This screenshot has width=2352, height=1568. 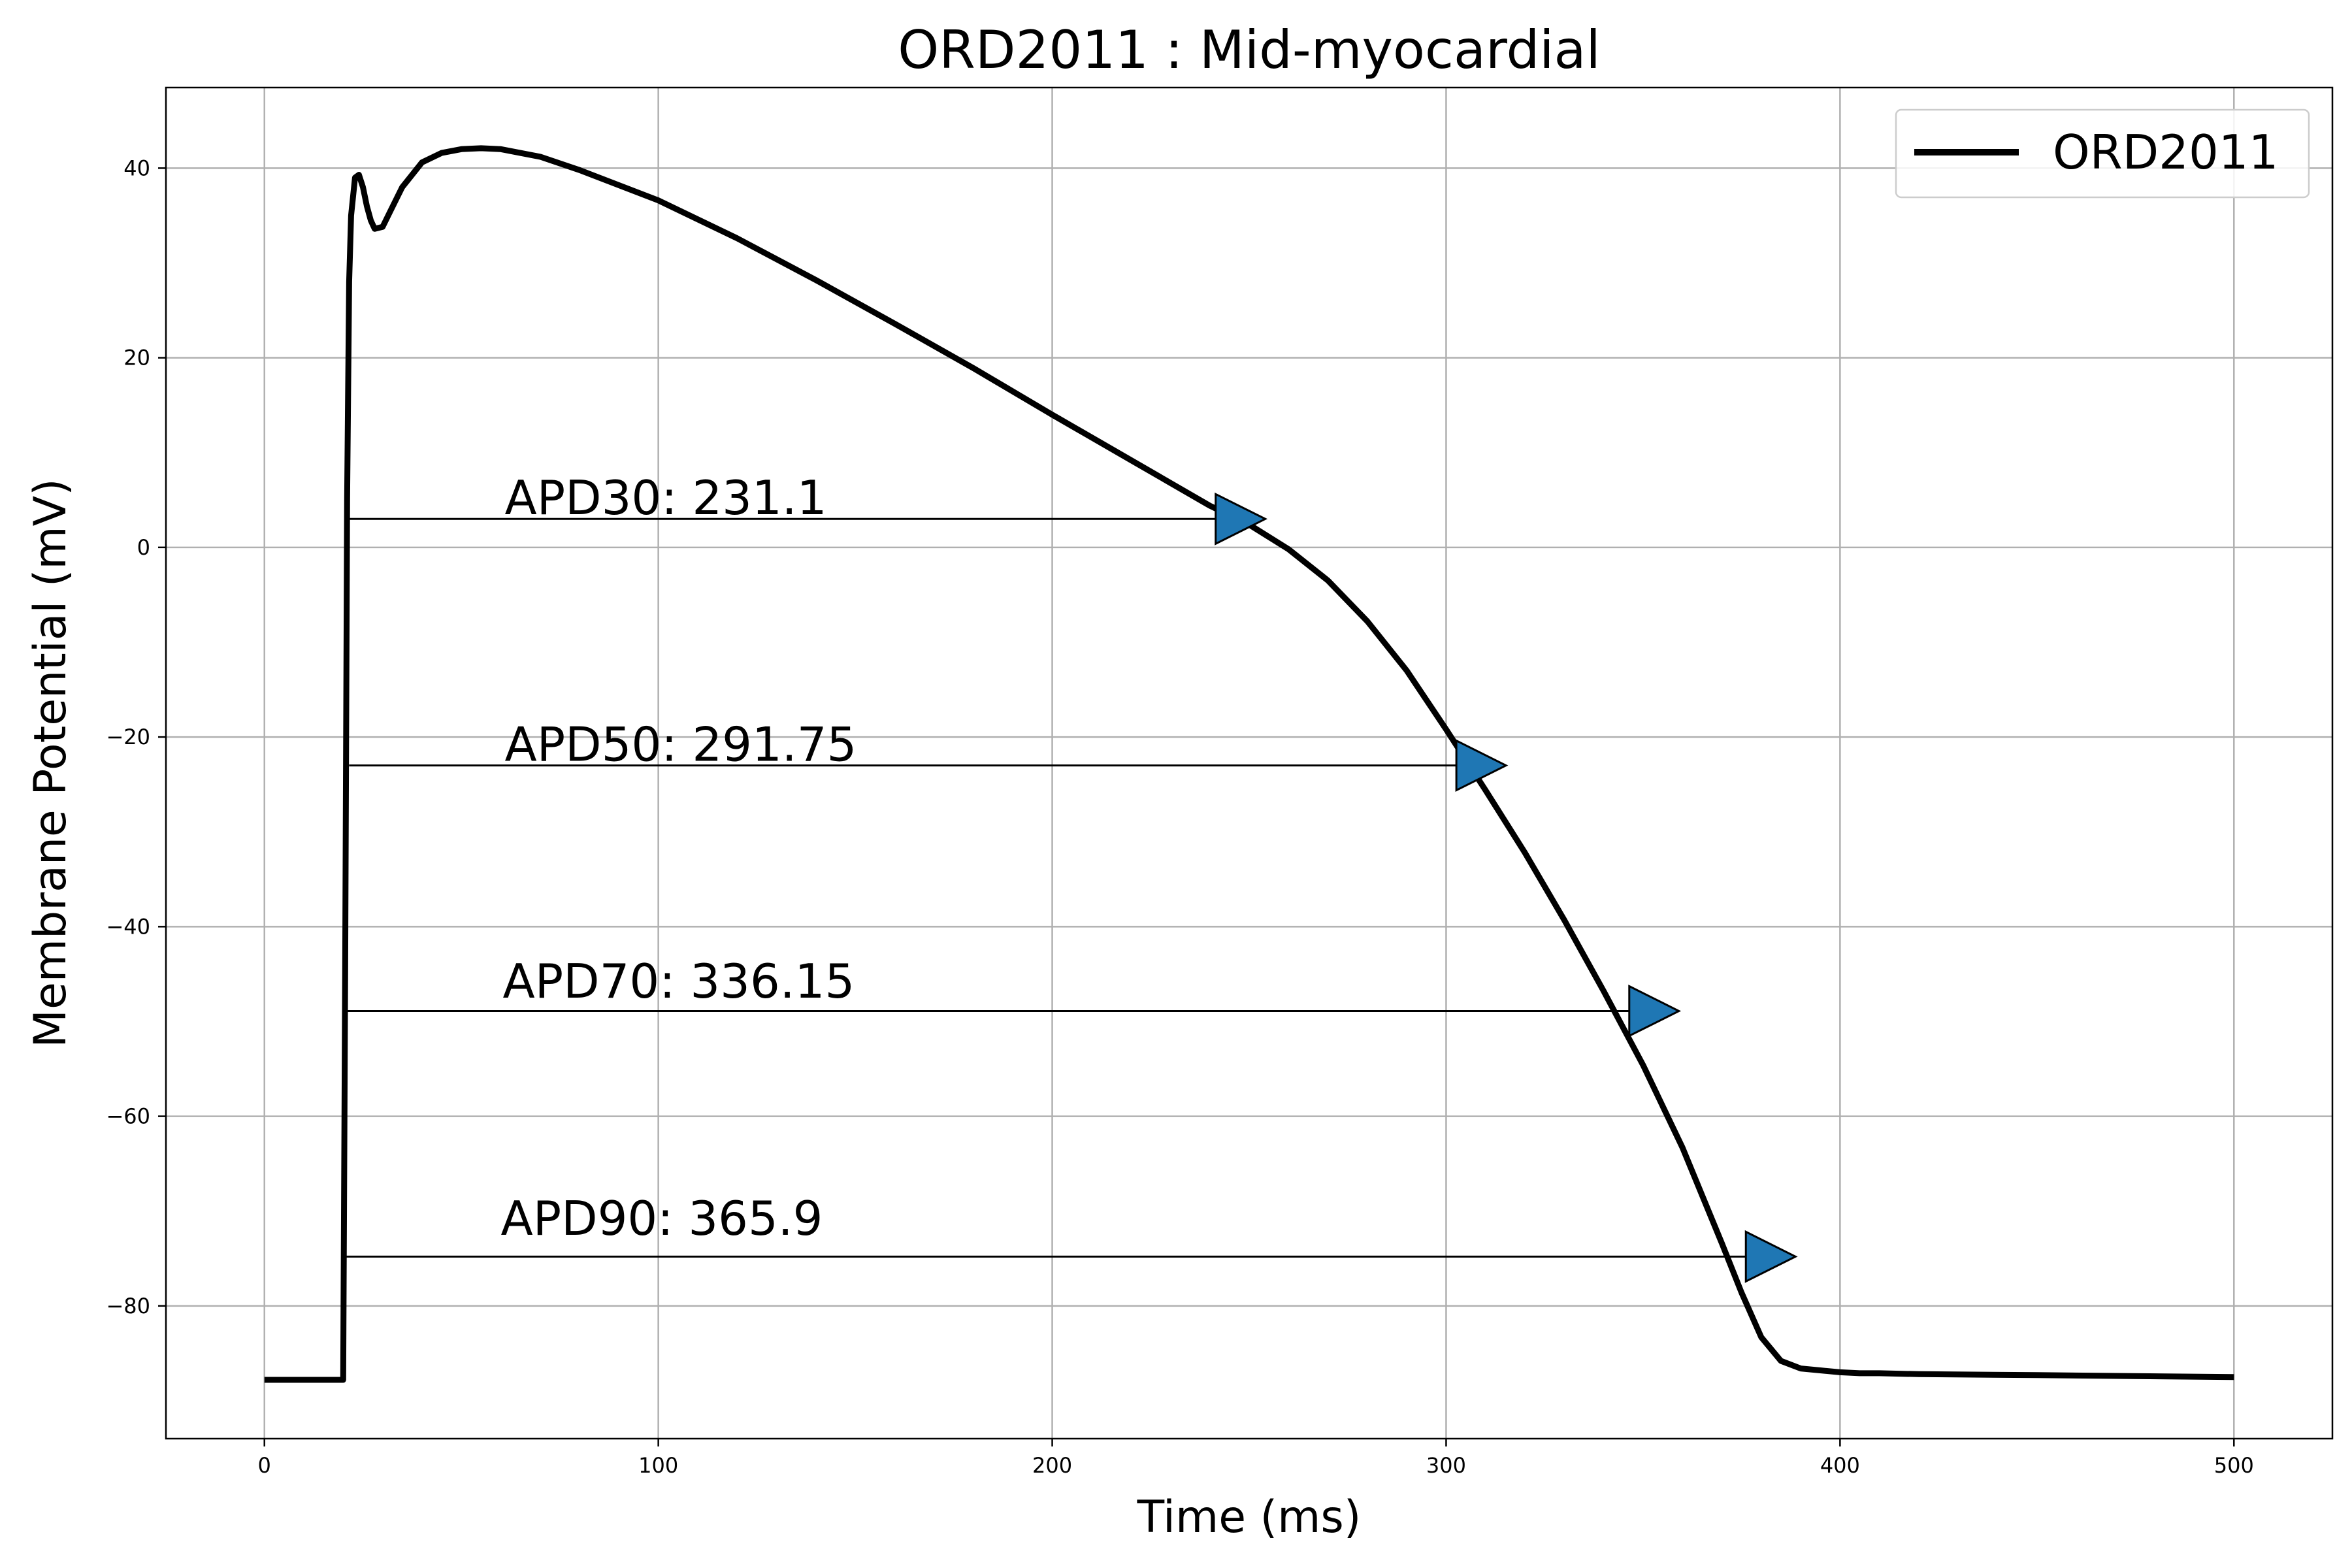 I want to click on y-tick-label: 40, so click(x=136, y=167).